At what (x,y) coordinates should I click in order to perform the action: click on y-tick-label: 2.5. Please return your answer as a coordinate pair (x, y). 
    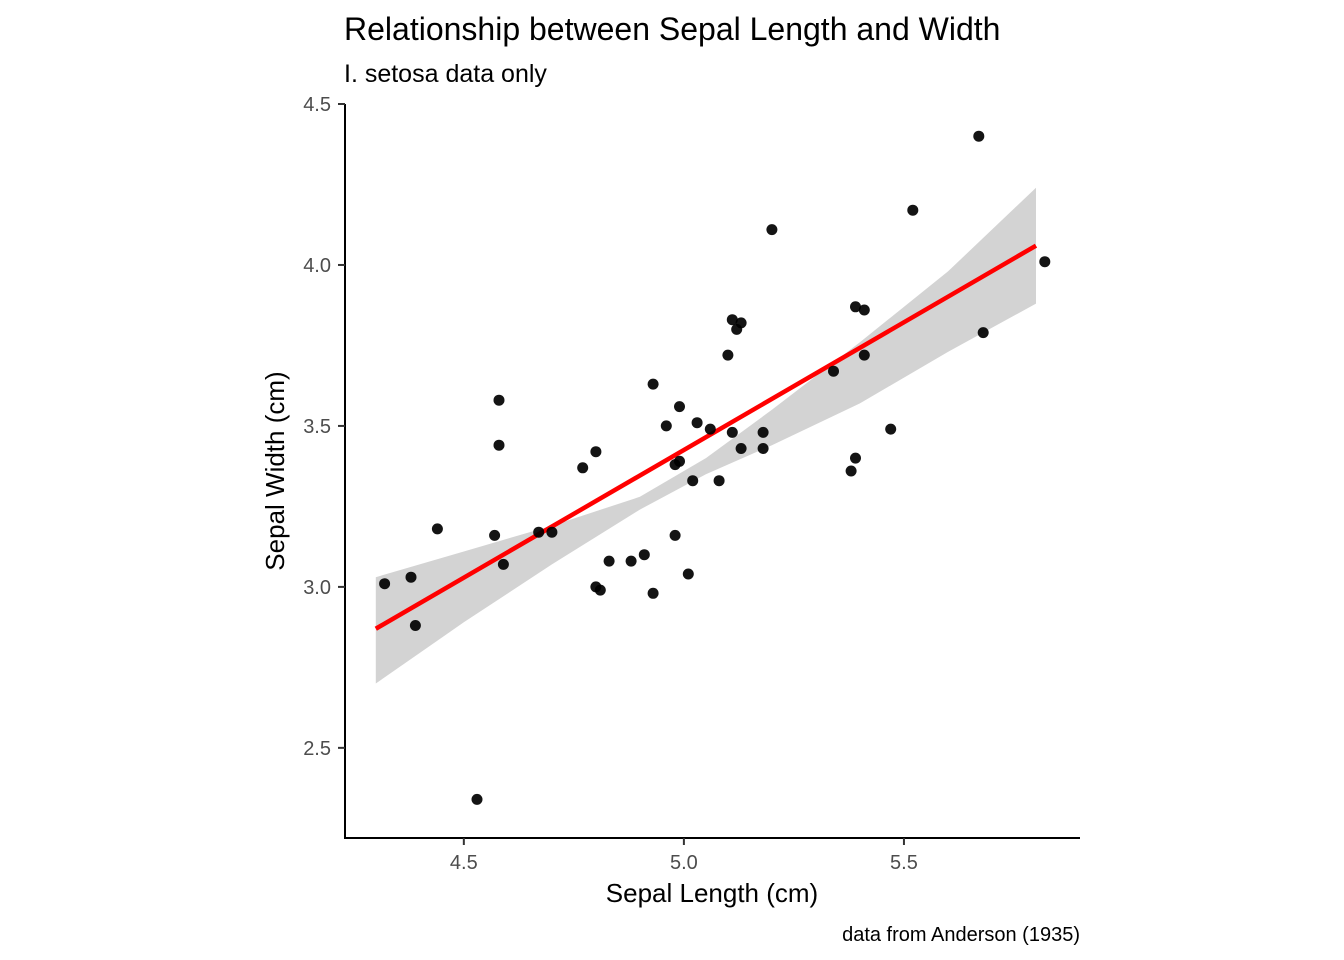
    Looking at the image, I should click on (317, 749).